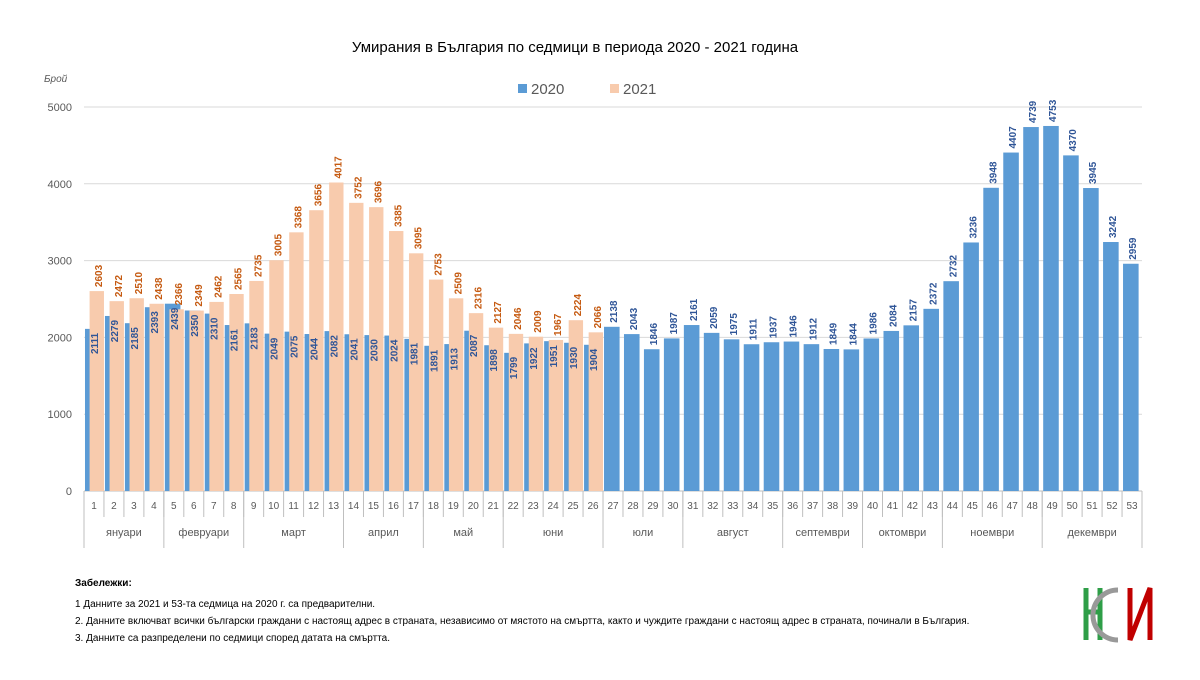 The width and height of the screenshot is (1200, 680). Describe the element at coordinates (538, 321) in the screenshot. I see `data-label: 2009` at that location.